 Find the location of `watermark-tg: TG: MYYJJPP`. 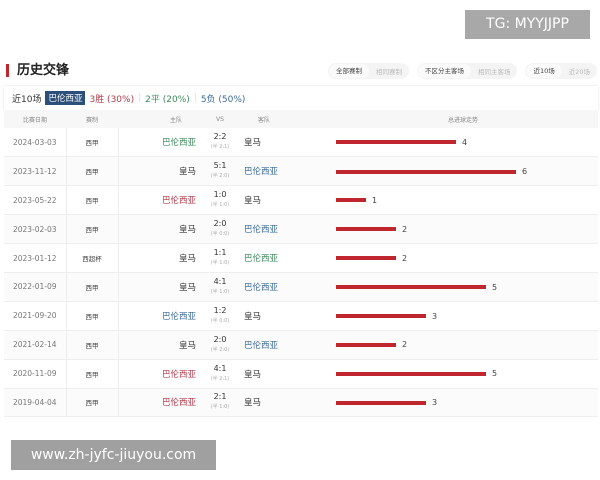

watermark-tg: TG: MYYJJPP is located at coordinates (527, 24).